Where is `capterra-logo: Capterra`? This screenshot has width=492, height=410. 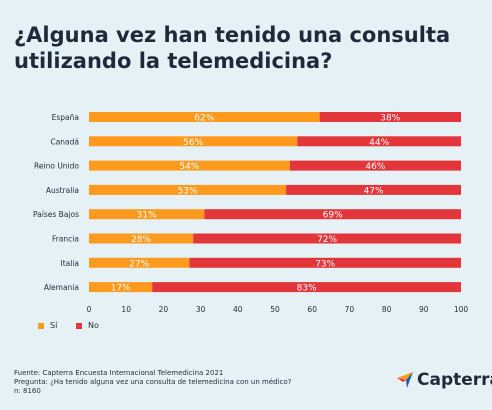
capterra-logo: Capterra is located at coordinates (444, 380).